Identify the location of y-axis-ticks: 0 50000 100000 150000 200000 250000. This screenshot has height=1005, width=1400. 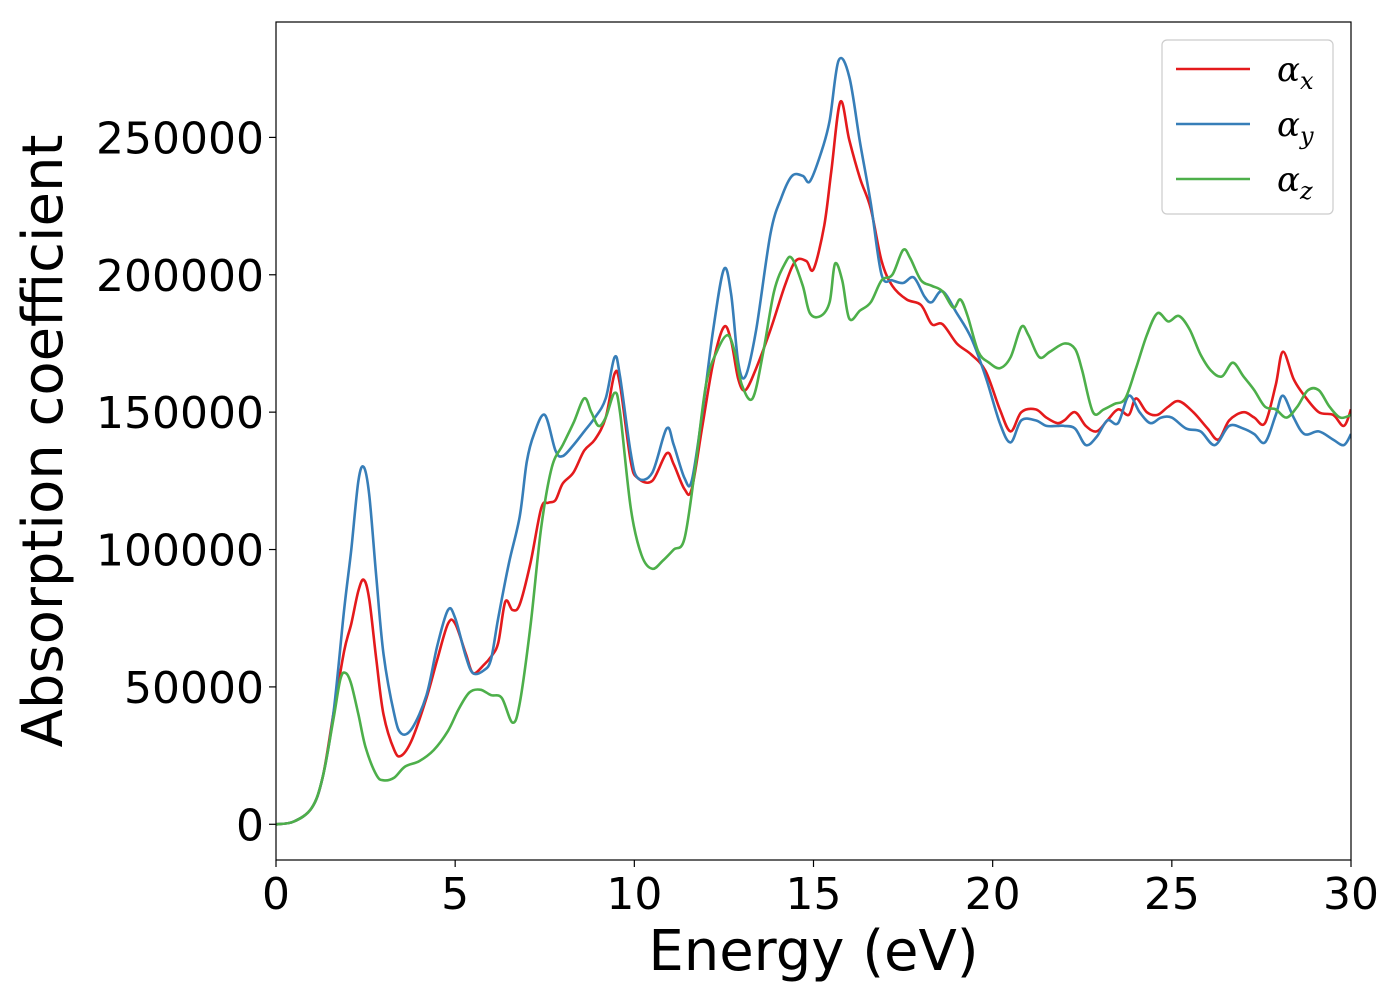
(186, 482).